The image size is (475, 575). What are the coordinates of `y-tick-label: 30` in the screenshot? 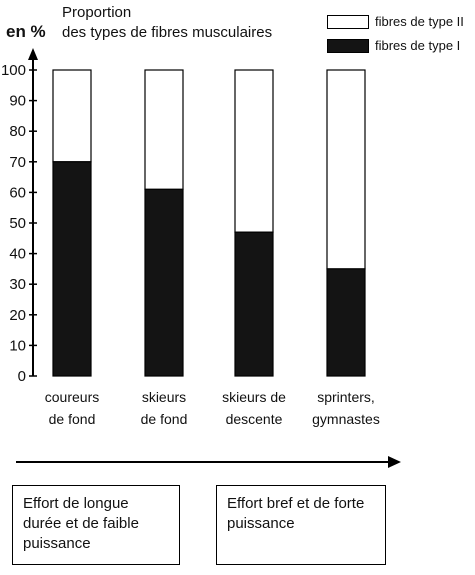 It's located at (17, 284).